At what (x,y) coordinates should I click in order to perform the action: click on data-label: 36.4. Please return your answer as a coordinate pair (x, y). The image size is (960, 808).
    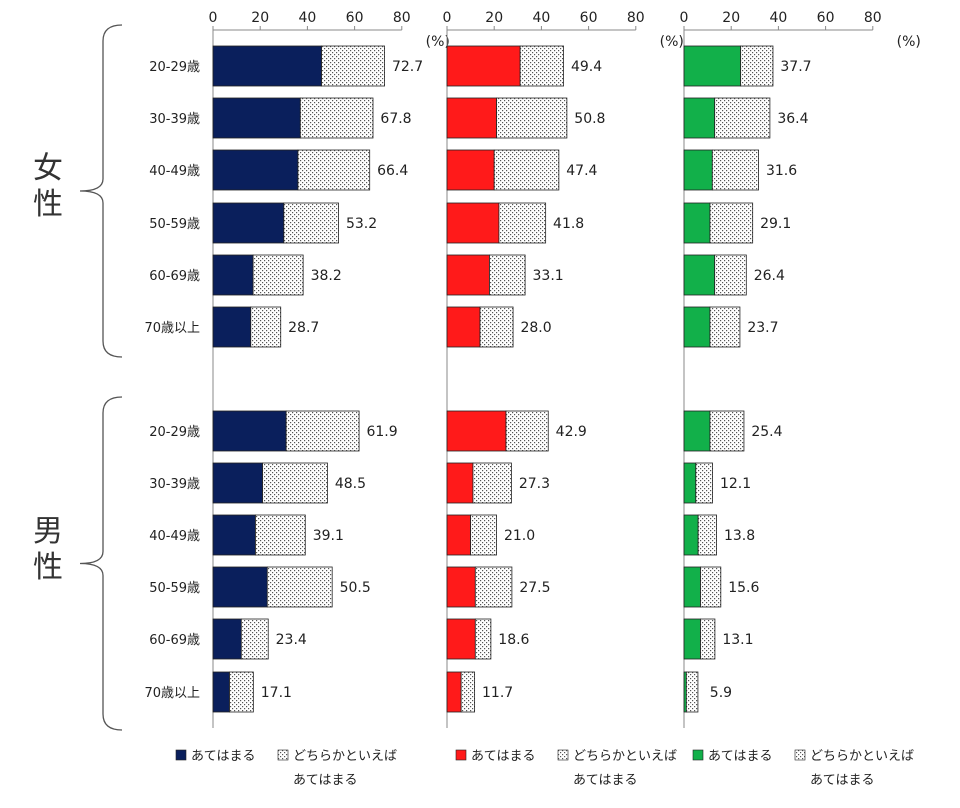
    Looking at the image, I should click on (792, 119).